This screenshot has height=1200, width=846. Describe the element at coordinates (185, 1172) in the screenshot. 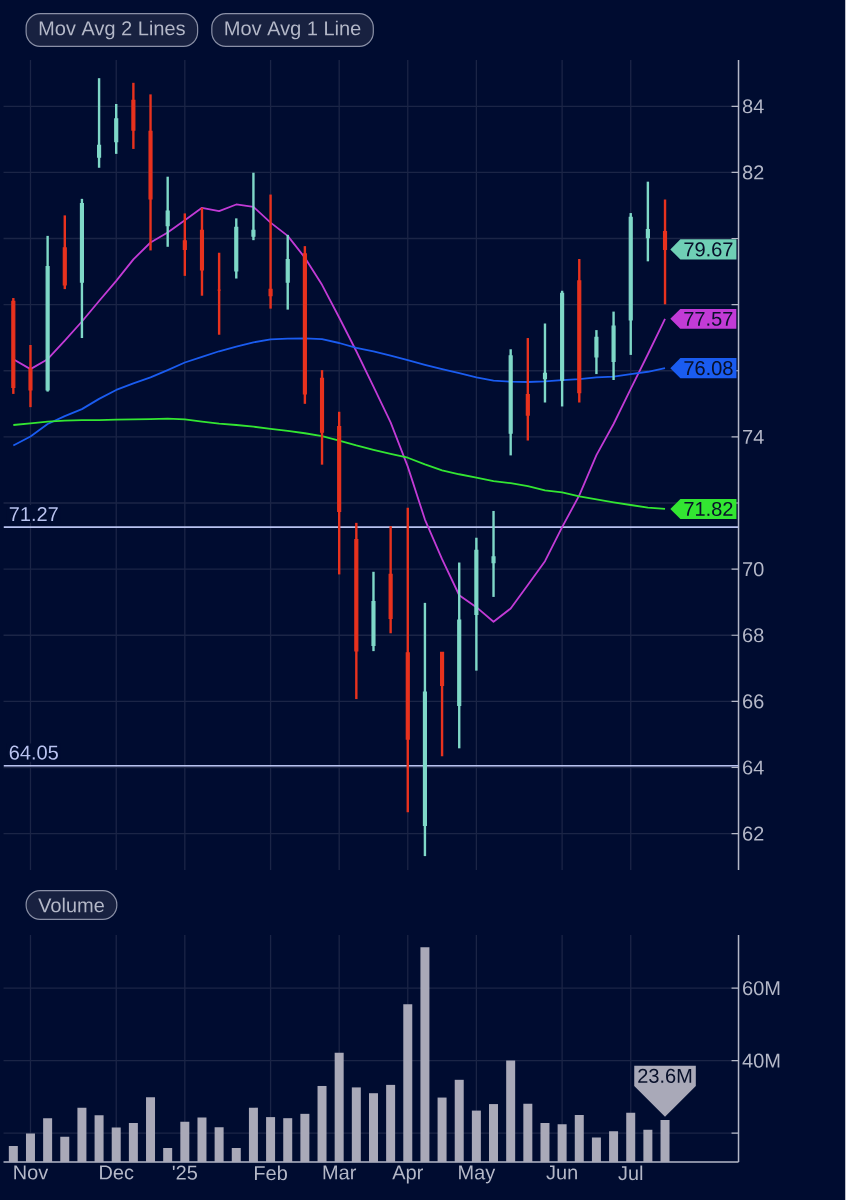

I see `x-tick-label: '25` at that location.